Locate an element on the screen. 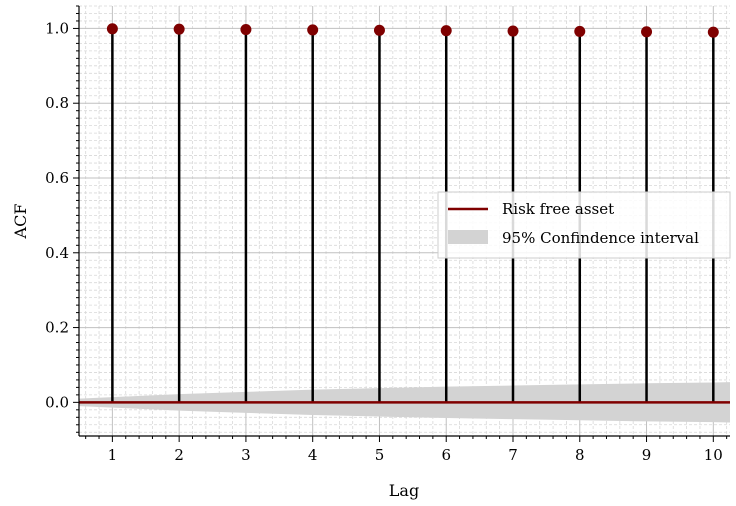 This screenshot has height=506, width=736. legend: Risk free asset 95% Confindence interval is located at coordinates (584, 225).